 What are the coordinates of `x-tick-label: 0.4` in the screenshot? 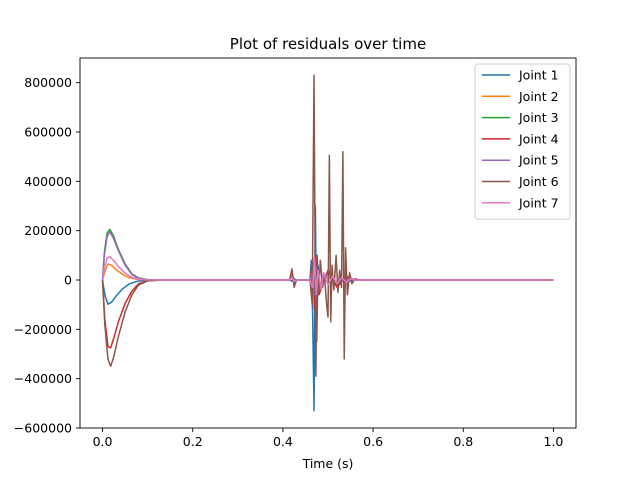 It's located at (283, 441).